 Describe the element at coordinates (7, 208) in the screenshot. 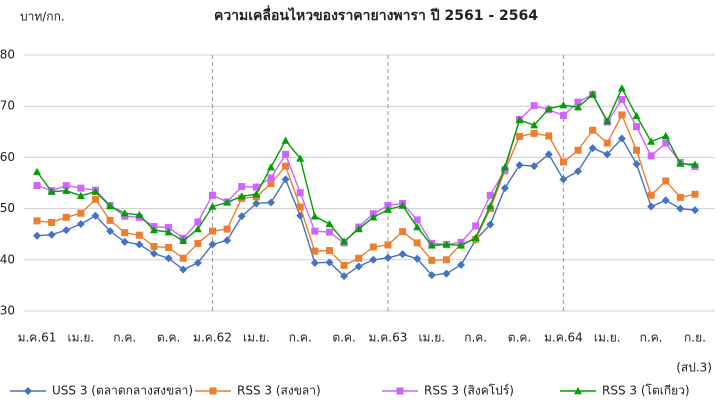

I see `y-tick-label: 50` at that location.